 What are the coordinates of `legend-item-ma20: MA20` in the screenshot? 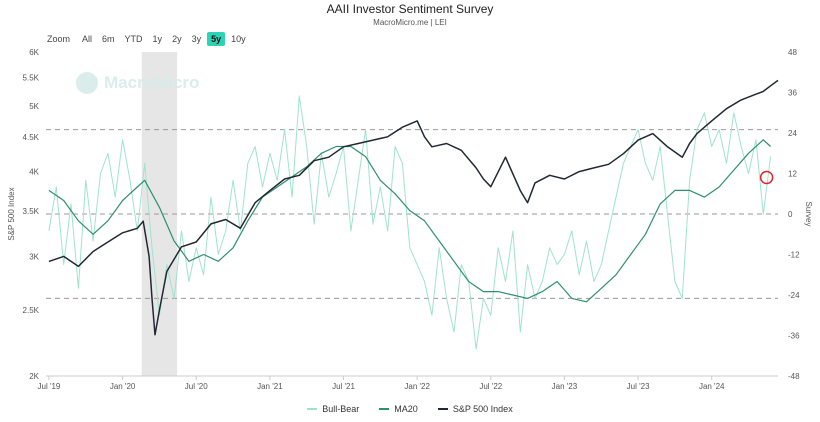 It's located at (398, 409).